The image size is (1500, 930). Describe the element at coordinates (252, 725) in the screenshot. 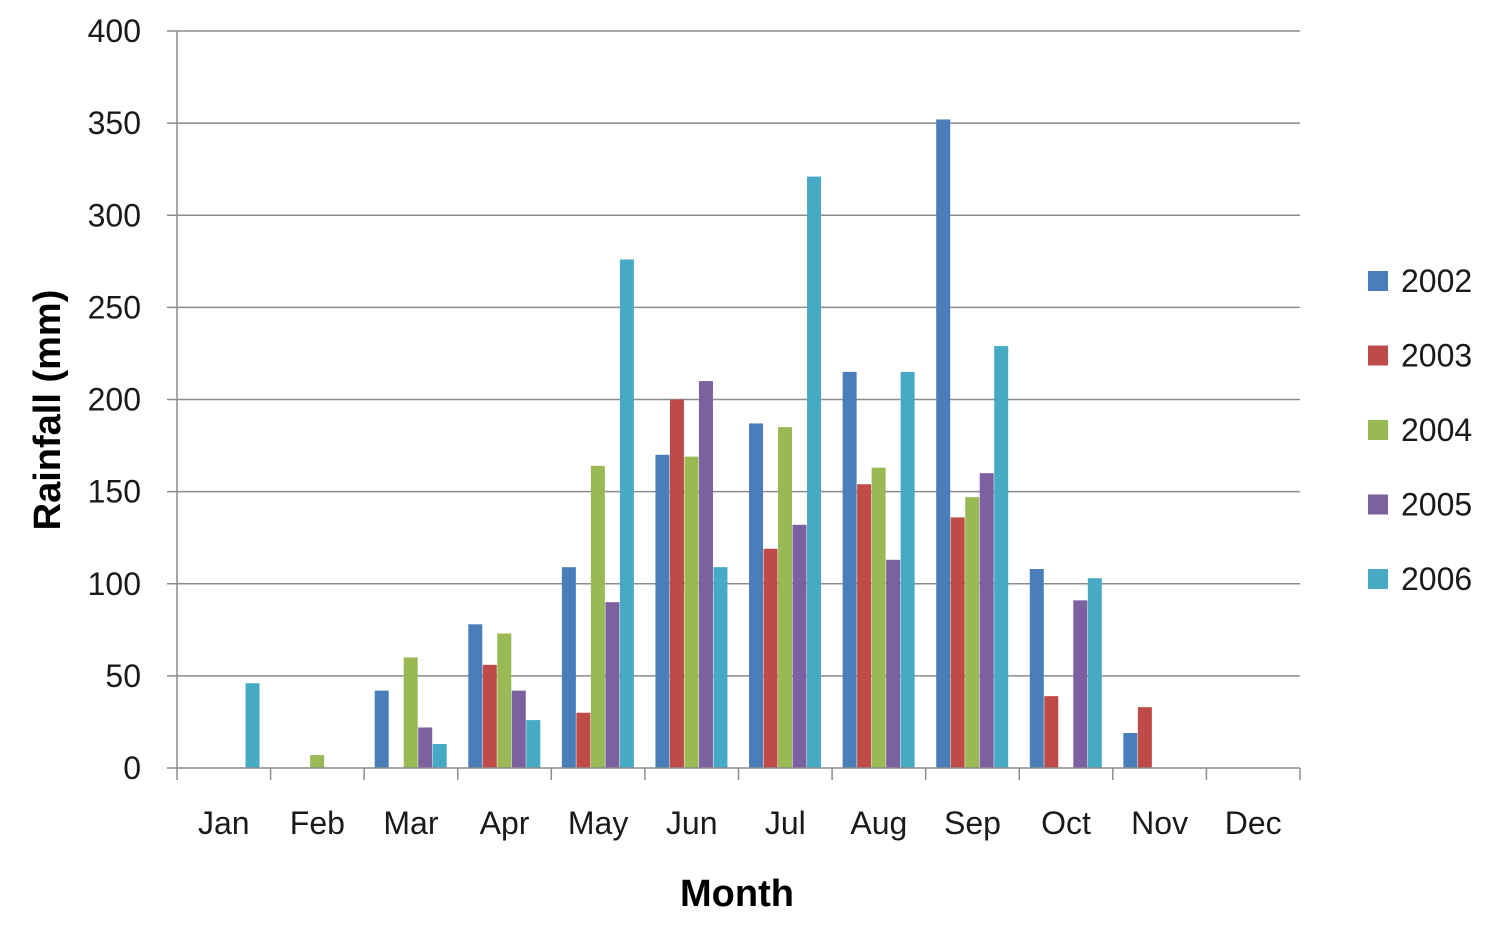

I see `bar-2006-jan` at that location.